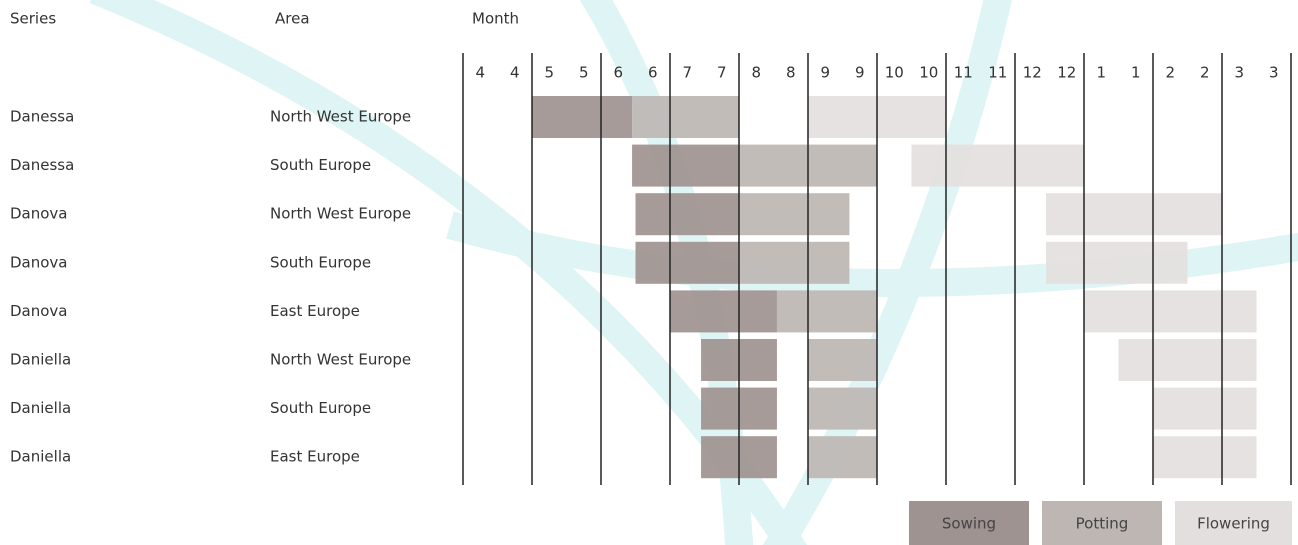 The height and width of the screenshot is (545, 1298). I want to click on legend-text: Sowing, so click(969, 524).